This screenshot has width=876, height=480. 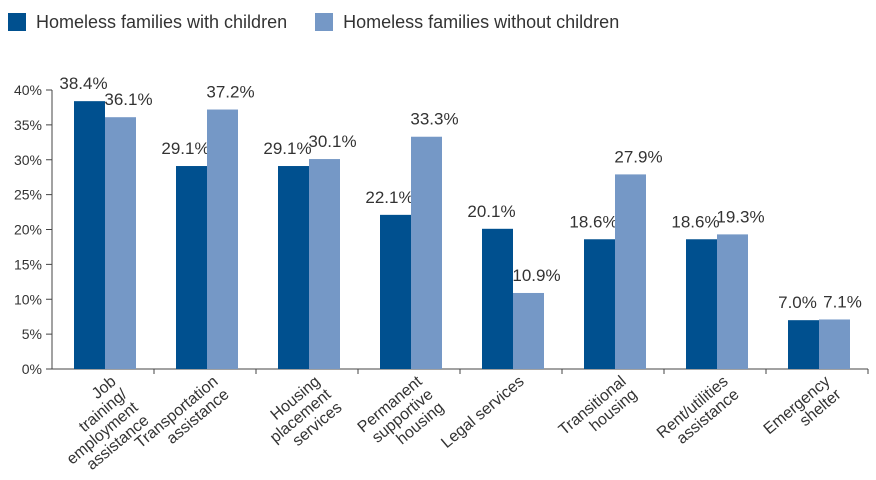 I want to click on category-label: Rent/utilitiesassistance, so click(x=698, y=414).